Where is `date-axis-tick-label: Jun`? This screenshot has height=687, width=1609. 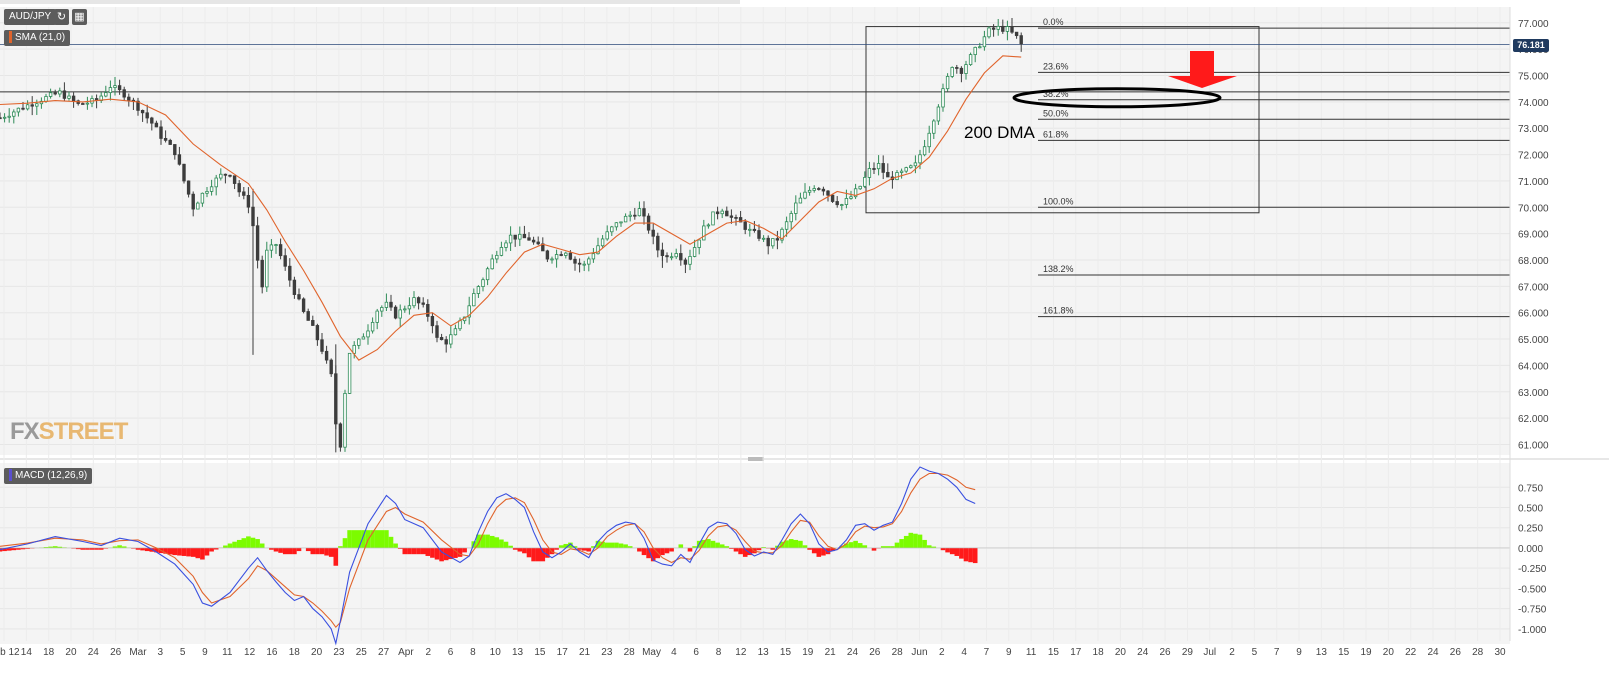 date-axis-tick-label: Jun is located at coordinates (919, 652).